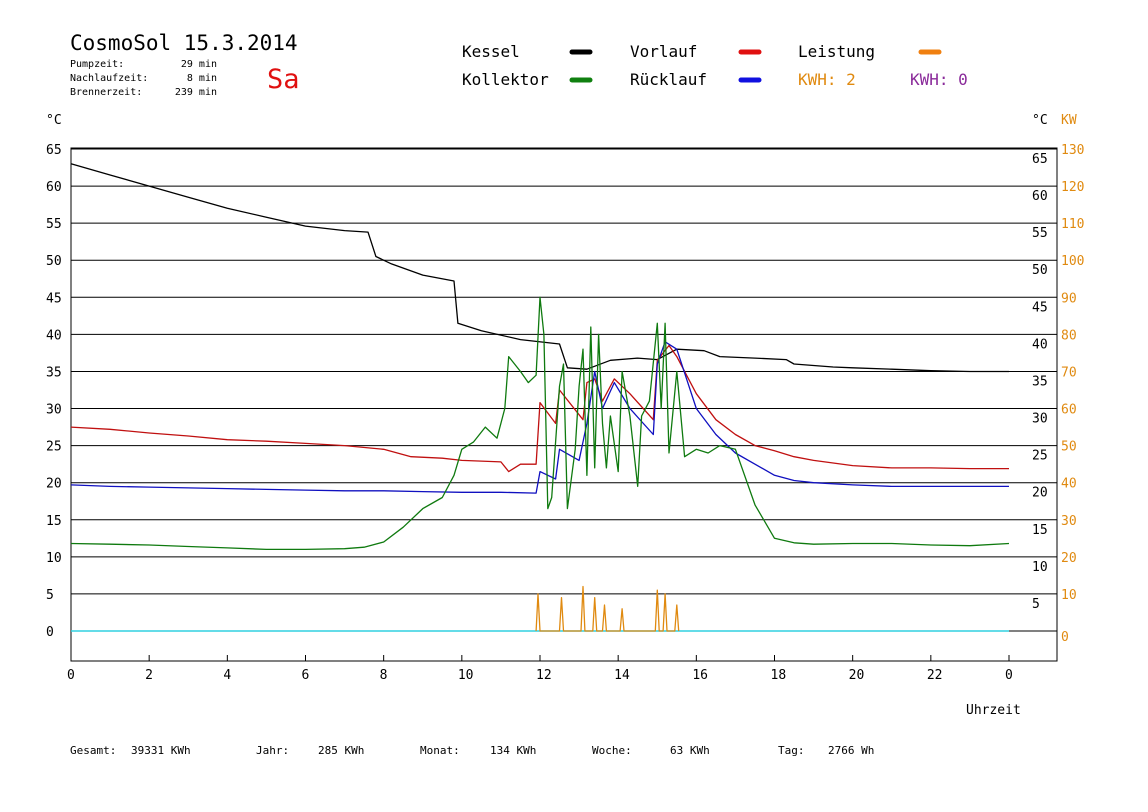 The width and height of the screenshot is (1148, 812). What do you see at coordinates (440, 750) in the screenshot?
I see `footer-label: Monat:` at bounding box center [440, 750].